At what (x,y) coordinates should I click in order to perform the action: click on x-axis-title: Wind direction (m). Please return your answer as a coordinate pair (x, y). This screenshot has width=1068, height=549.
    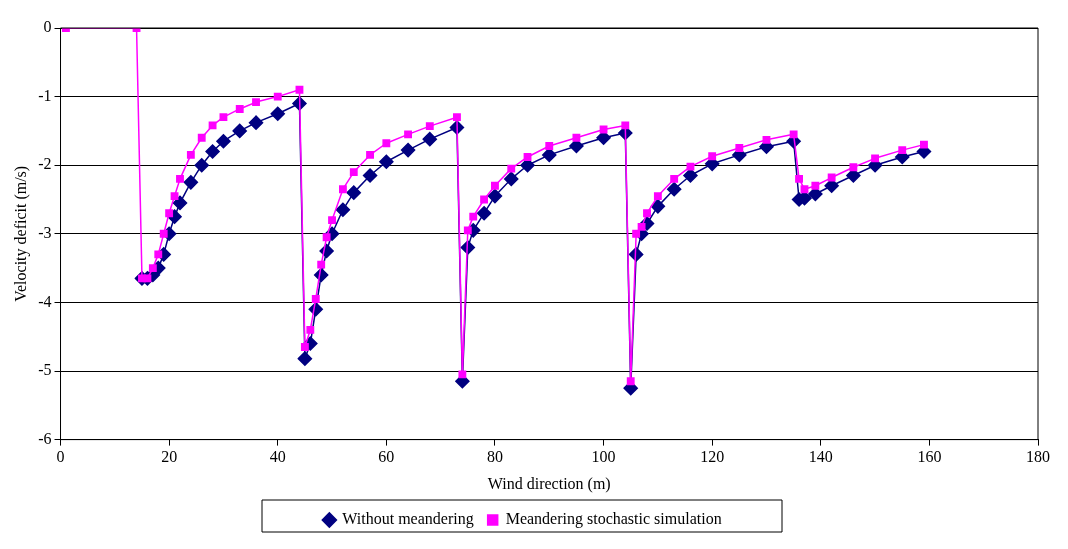
    Looking at the image, I should click on (549, 483).